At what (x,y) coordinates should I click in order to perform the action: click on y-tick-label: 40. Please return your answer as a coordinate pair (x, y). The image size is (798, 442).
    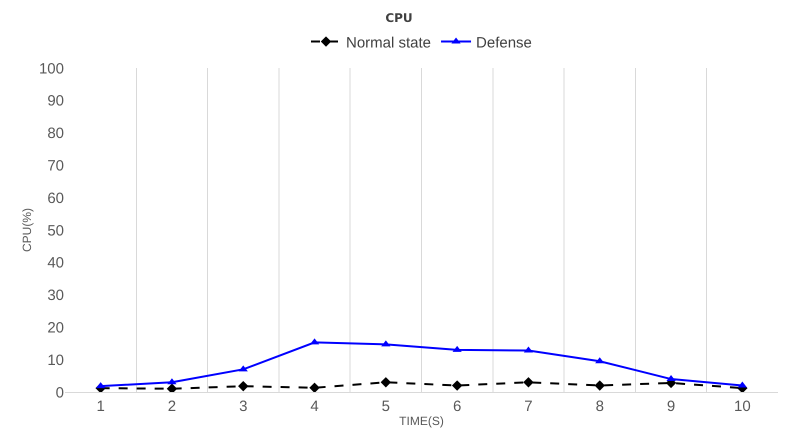
    Looking at the image, I should click on (55, 263).